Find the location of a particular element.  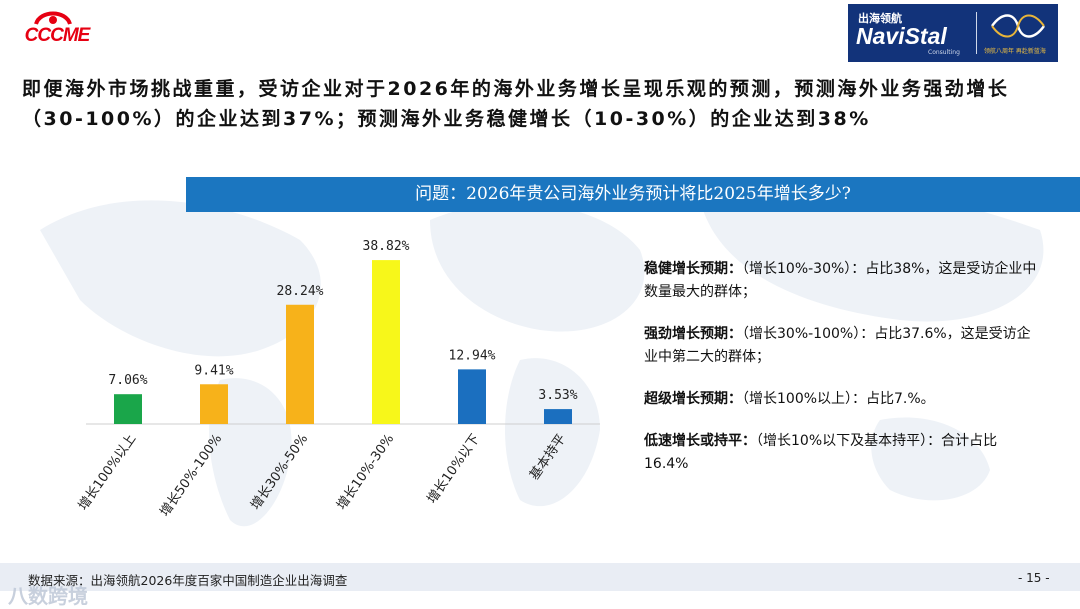

cccme-logo-text: CCCME is located at coordinates (57, 35).